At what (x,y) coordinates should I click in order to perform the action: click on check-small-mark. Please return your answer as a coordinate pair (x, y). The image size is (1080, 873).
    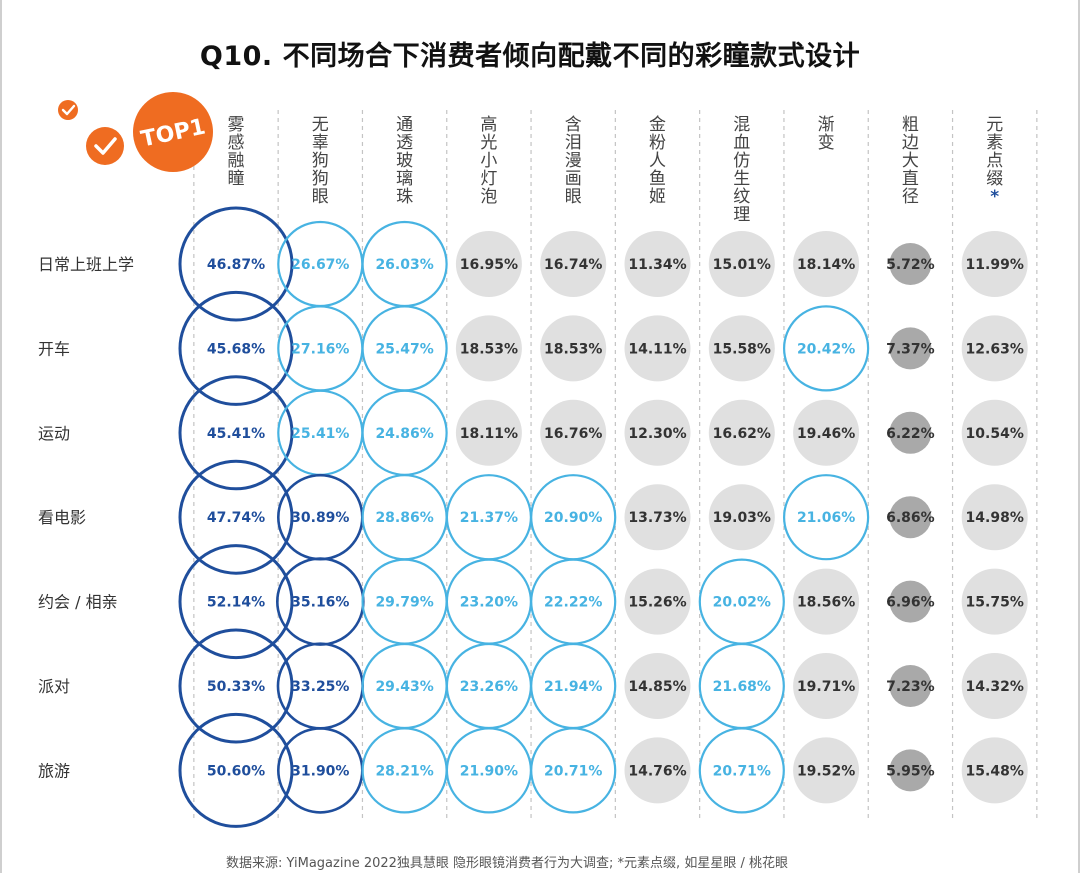
    Looking at the image, I should click on (68, 110).